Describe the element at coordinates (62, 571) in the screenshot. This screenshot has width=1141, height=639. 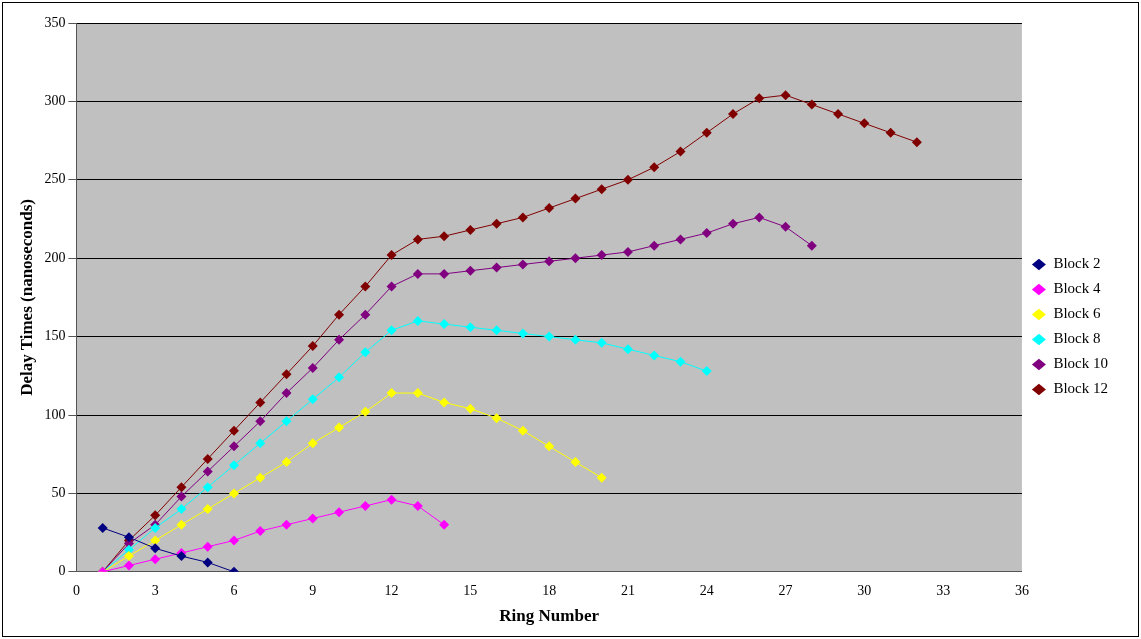
I see `y-tick-label: 0` at that location.